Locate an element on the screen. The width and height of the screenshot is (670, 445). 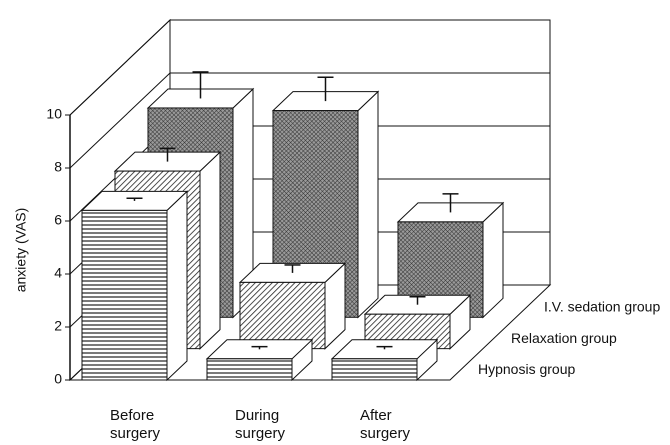
x-tick-label: Before surgery is located at coordinates (135, 424).